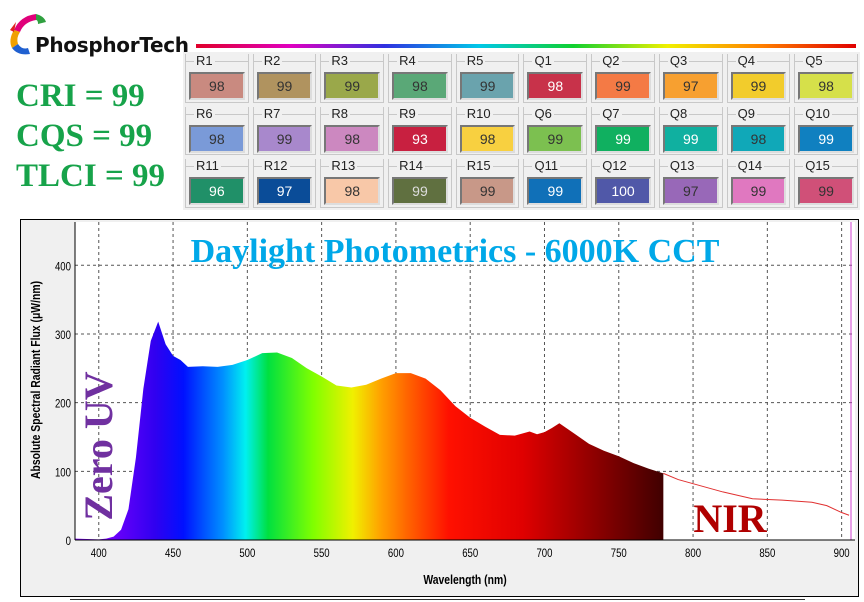  I want to click on zero-uv-annotation: Zero UV, so click(98, 445).